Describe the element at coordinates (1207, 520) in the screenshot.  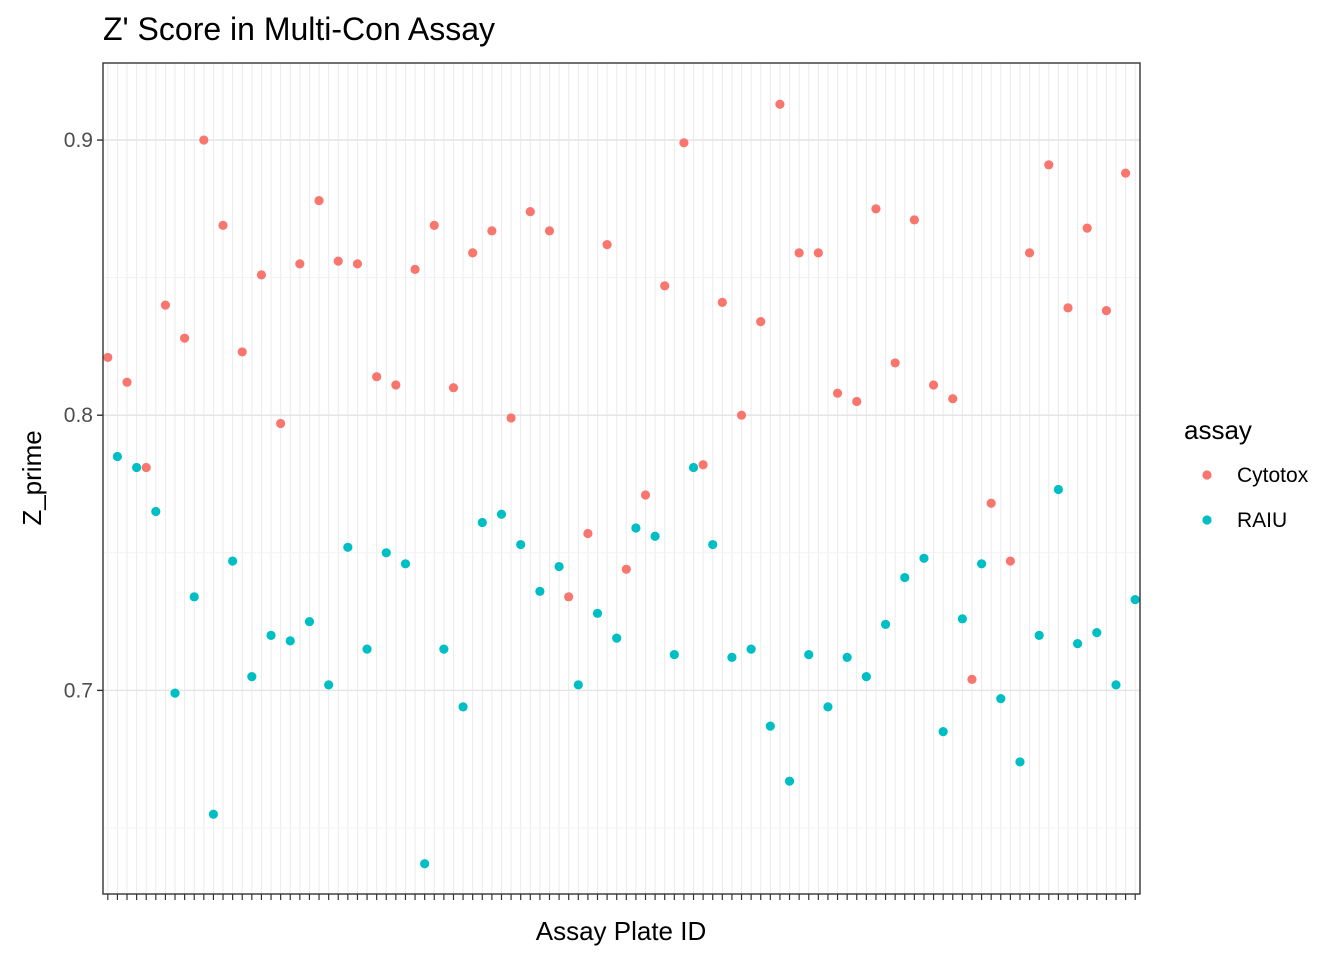
I see `legend-key-raiu` at that location.